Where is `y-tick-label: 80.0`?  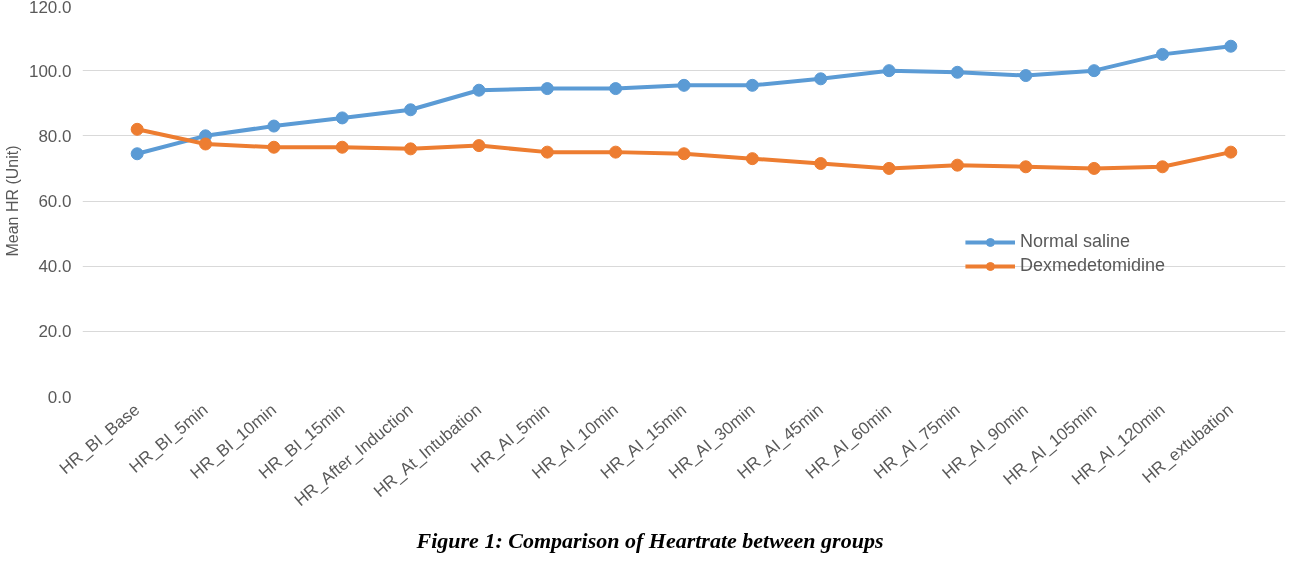
y-tick-label: 80.0 is located at coordinates (55, 136).